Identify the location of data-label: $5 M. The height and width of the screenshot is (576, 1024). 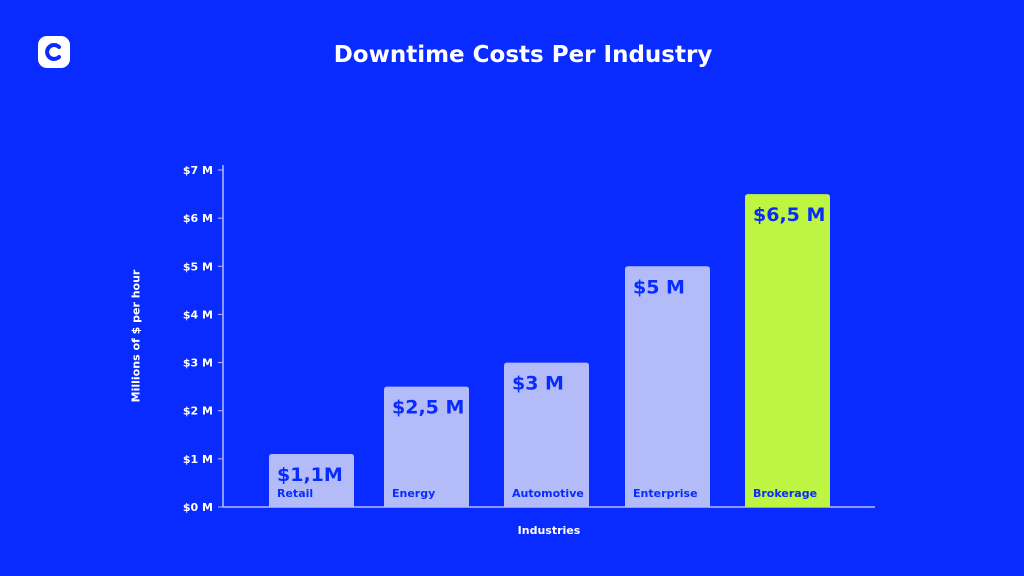
(659, 287).